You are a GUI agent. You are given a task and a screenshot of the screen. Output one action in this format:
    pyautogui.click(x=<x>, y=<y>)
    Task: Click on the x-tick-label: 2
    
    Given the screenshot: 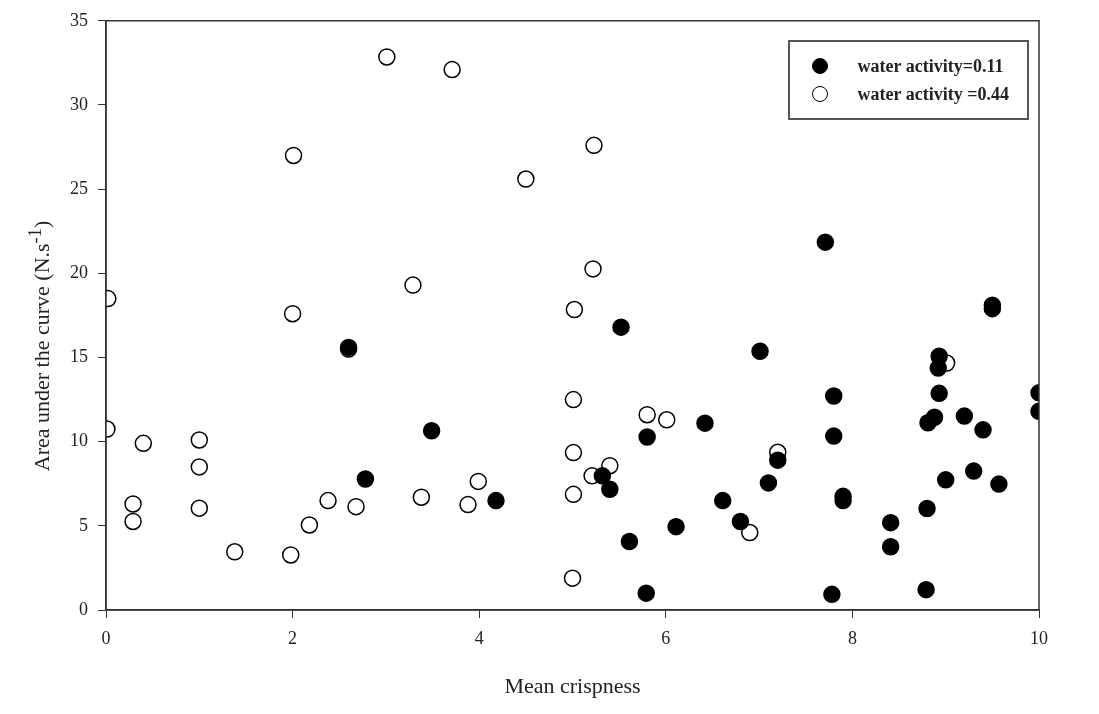 What is the action you would take?
    pyautogui.click(x=293, y=637)
    